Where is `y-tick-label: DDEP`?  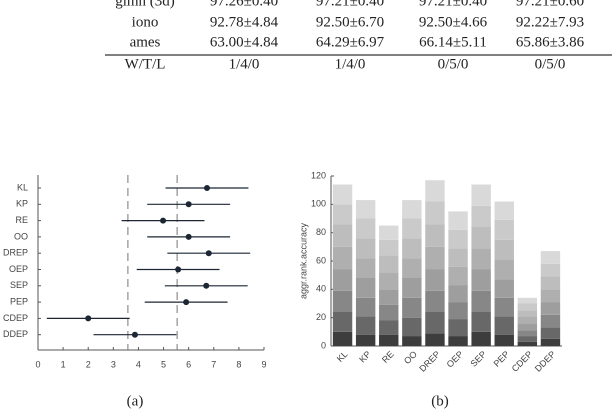 y-tick-label: DDEP is located at coordinates (15, 334).